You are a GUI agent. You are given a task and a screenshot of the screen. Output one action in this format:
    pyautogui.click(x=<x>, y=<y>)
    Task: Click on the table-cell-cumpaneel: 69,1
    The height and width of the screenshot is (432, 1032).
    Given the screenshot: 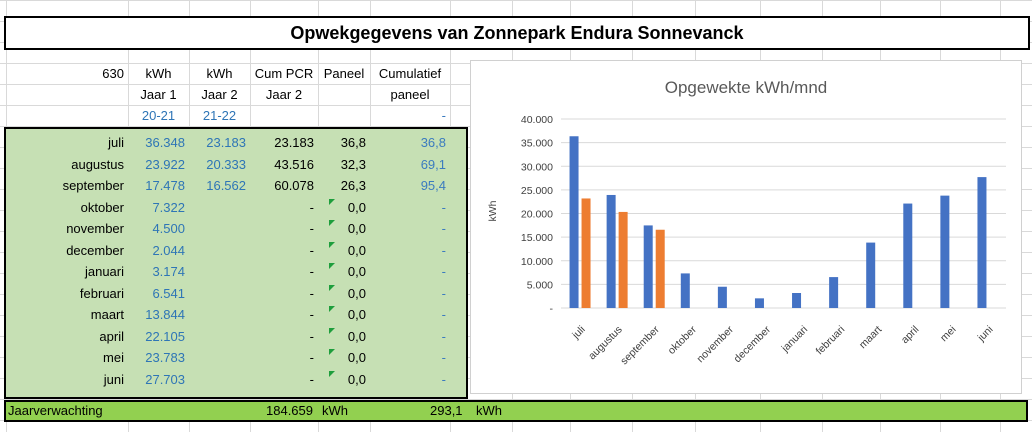 What is the action you would take?
    pyautogui.click(x=433, y=164)
    